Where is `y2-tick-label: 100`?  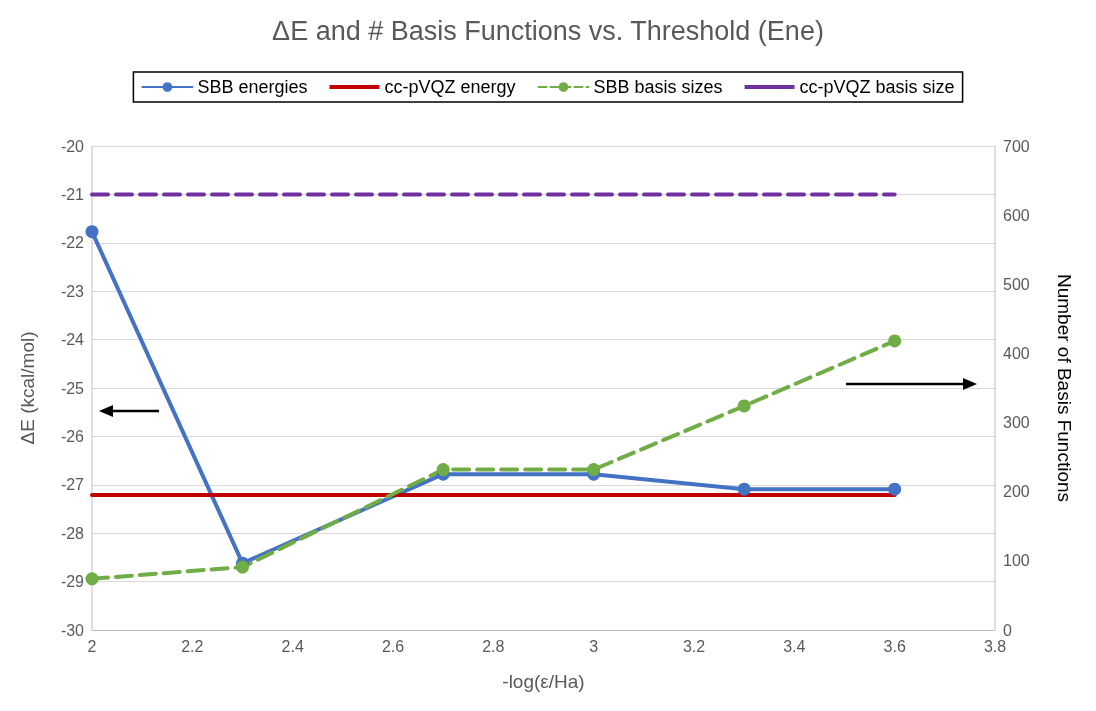
y2-tick-label: 100 is located at coordinates (1016, 561).